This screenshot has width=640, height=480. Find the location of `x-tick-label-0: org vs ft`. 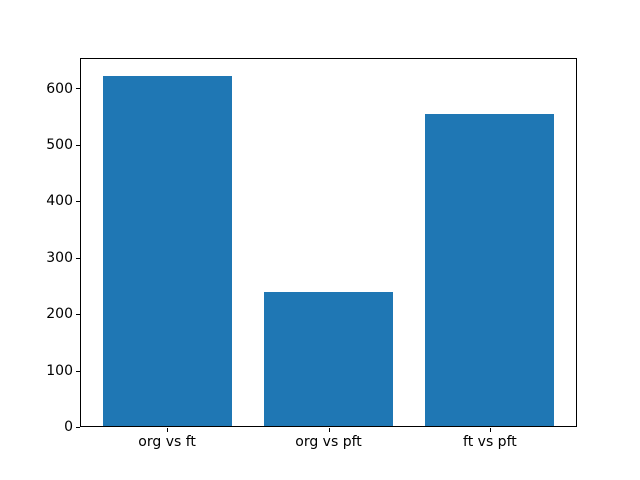

x-tick-label-0: org vs ft is located at coordinates (167, 442).